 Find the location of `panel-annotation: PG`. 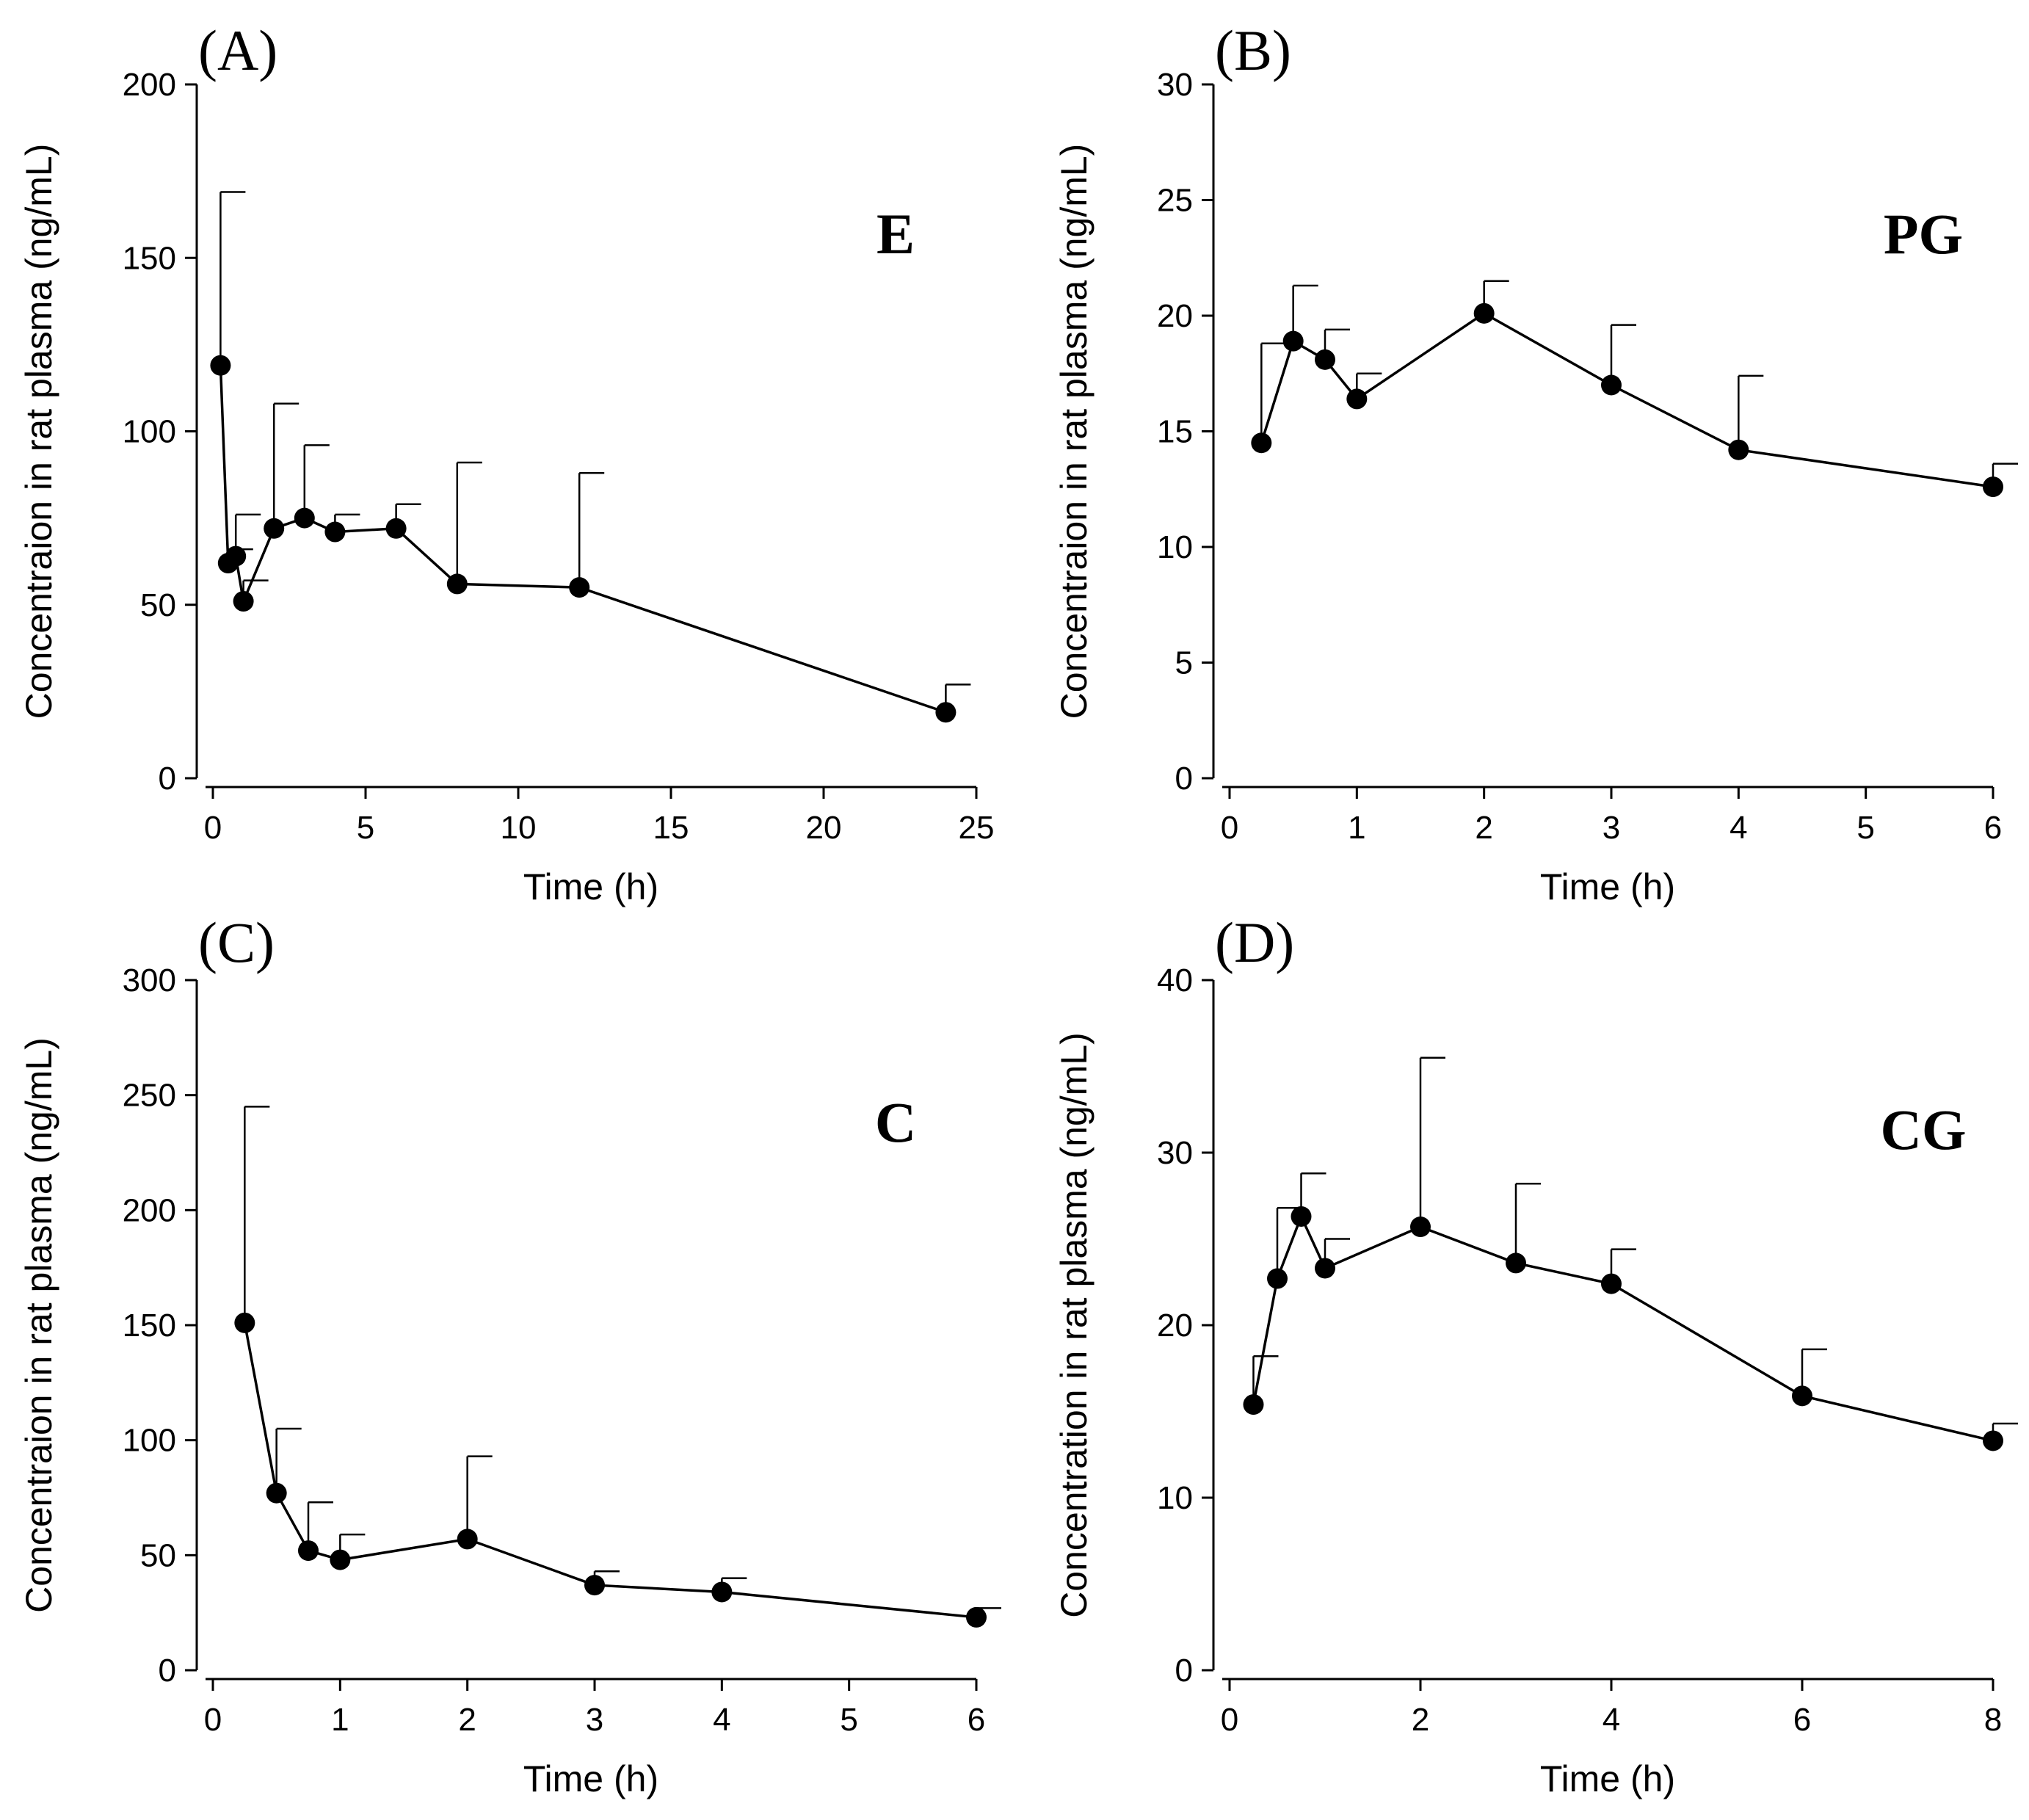

panel-annotation: PG is located at coordinates (1923, 234).